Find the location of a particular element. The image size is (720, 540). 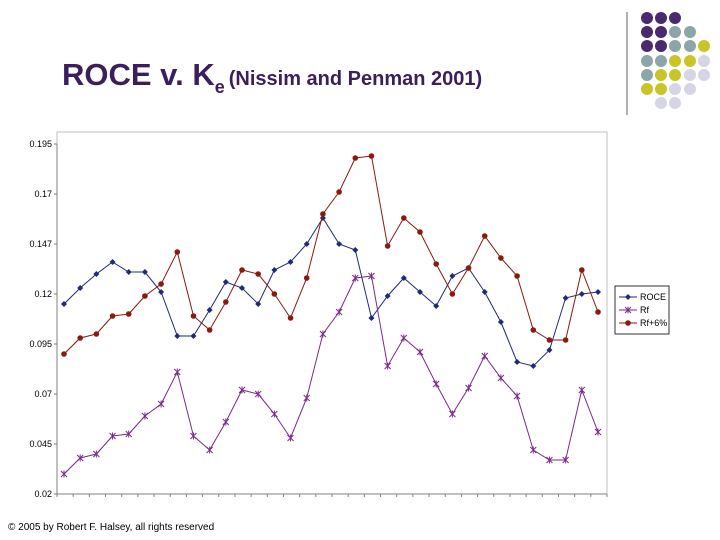

y-tick-label: 0.045 is located at coordinates (40, 444).